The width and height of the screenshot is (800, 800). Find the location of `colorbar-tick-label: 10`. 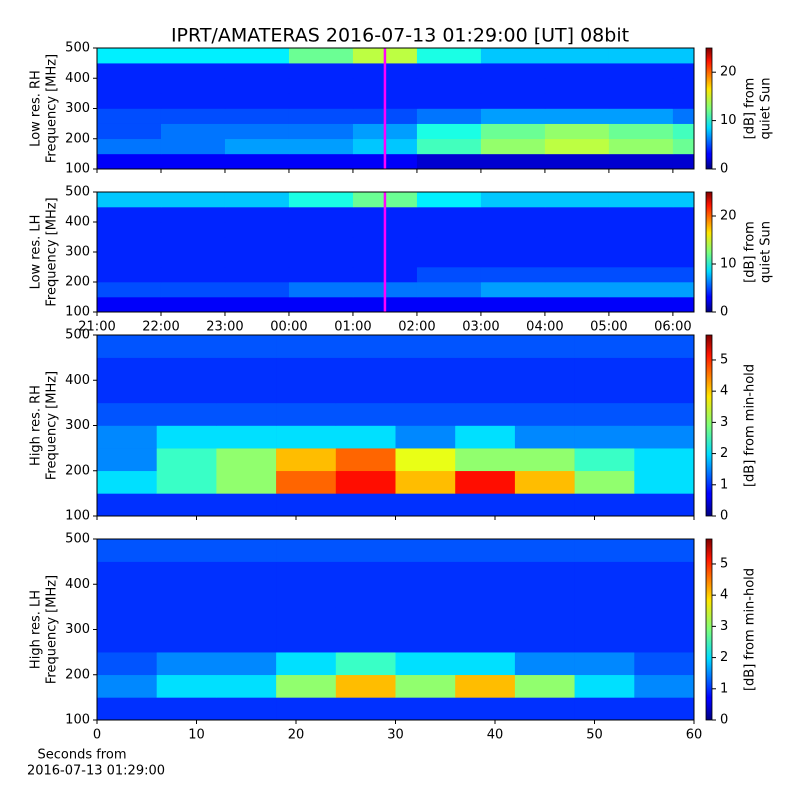

colorbar-tick-label: 10 is located at coordinates (728, 264).